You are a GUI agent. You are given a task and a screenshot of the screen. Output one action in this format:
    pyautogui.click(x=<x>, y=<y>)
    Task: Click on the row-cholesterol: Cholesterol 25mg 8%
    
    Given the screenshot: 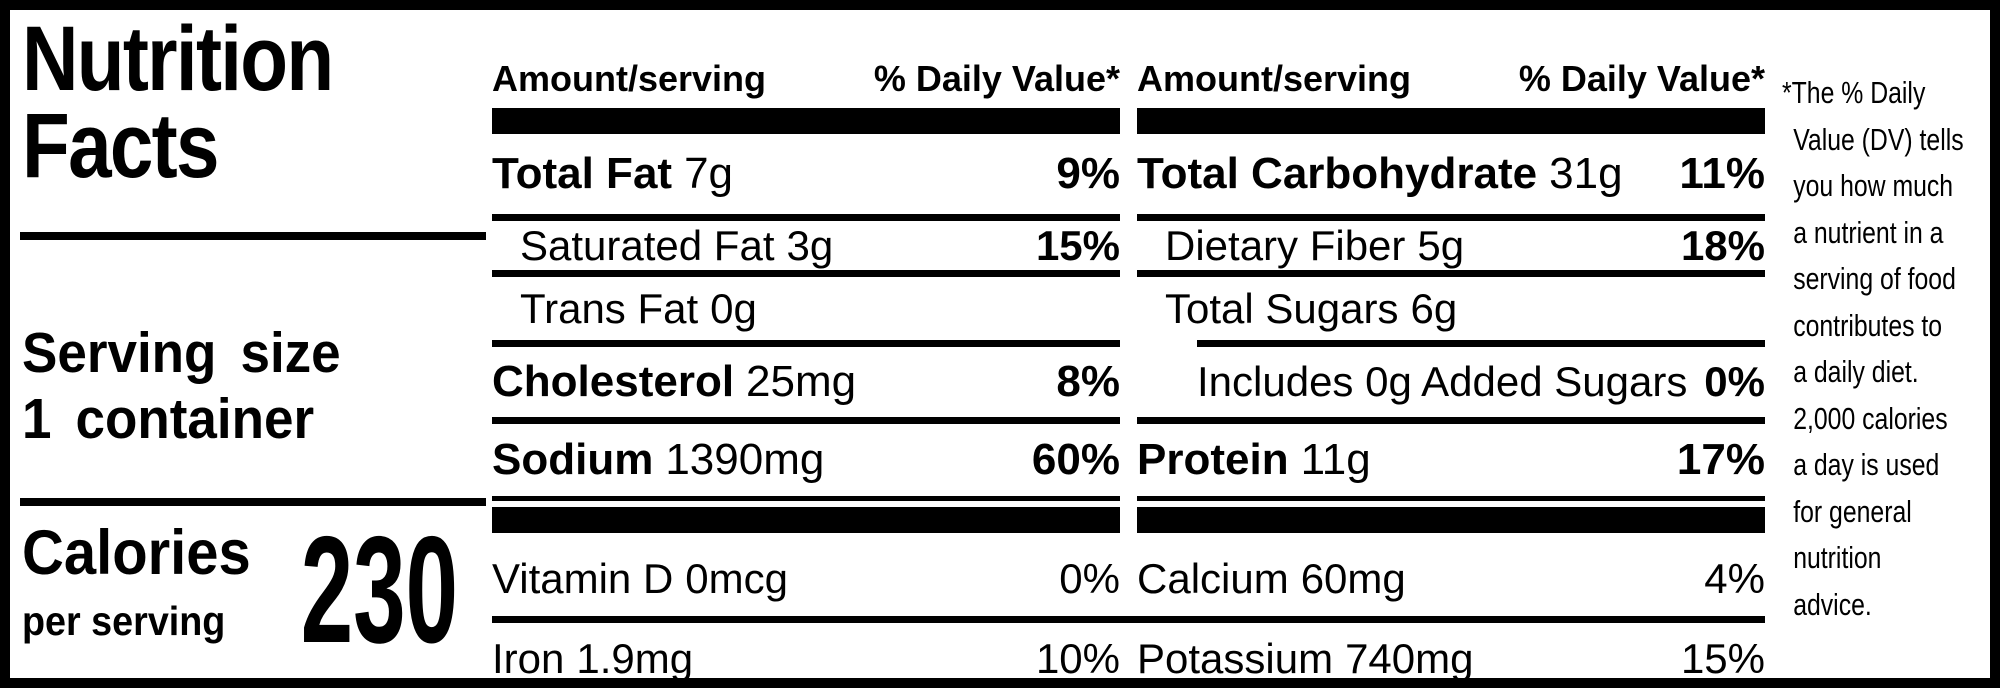 What is the action you would take?
    pyautogui.click(x=806, y=382)
    